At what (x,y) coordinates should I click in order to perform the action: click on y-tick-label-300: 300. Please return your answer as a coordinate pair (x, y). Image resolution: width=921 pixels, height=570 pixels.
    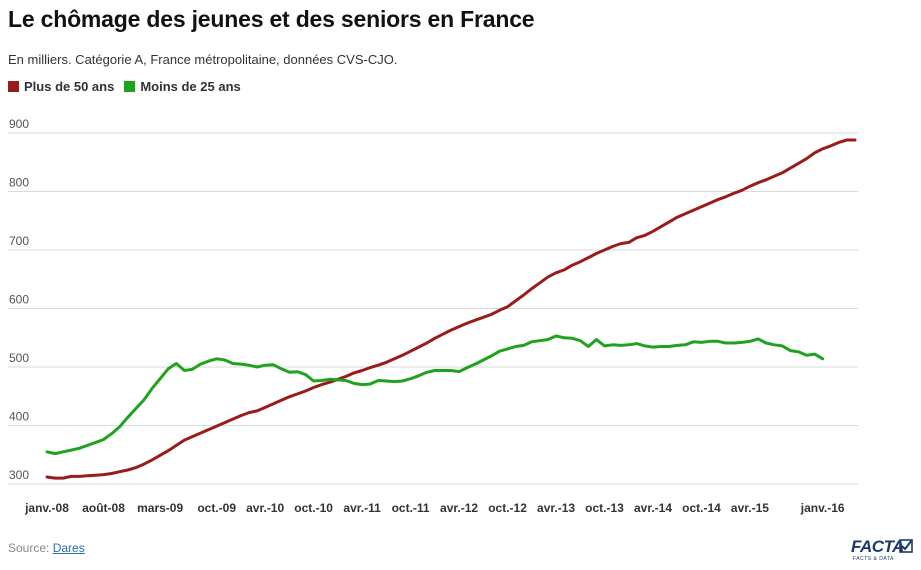
    Looking at the image, I should click on (19, 475).